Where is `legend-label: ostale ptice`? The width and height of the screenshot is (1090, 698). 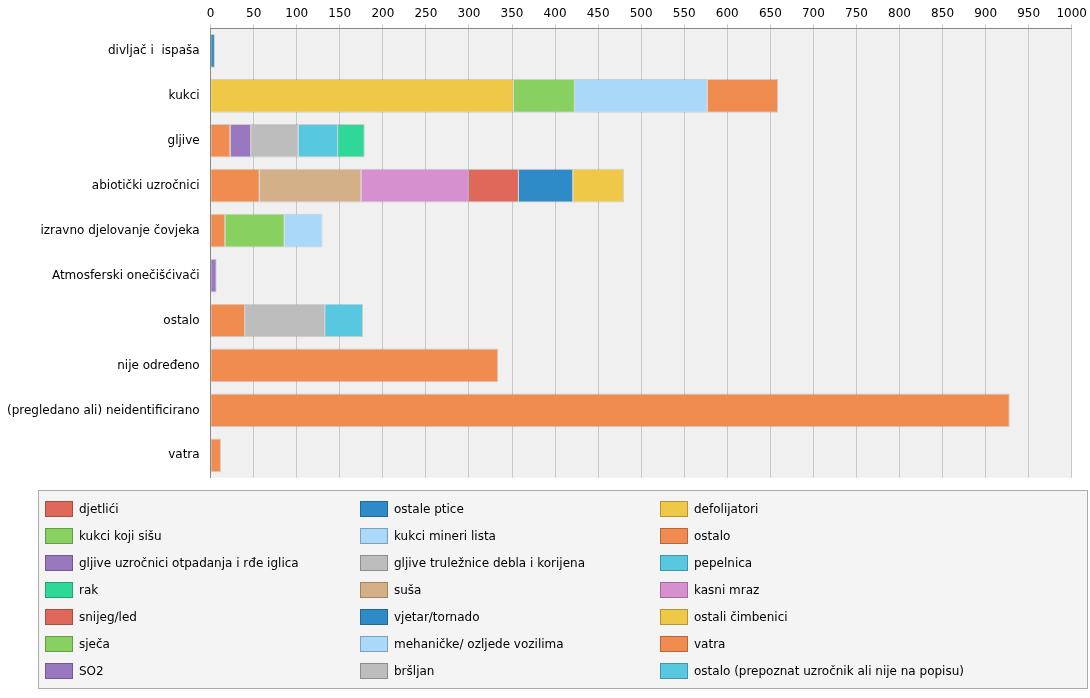
legend-label: ostale ptice is located at coordinates (429, 508).